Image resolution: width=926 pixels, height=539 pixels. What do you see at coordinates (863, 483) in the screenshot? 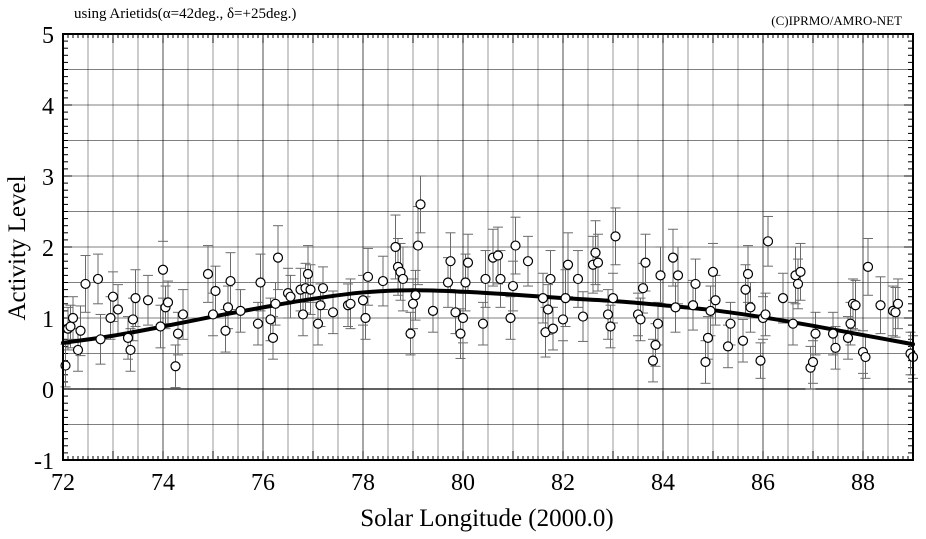
I see `x-tick-label: 88` at bounding box center [863, 483].